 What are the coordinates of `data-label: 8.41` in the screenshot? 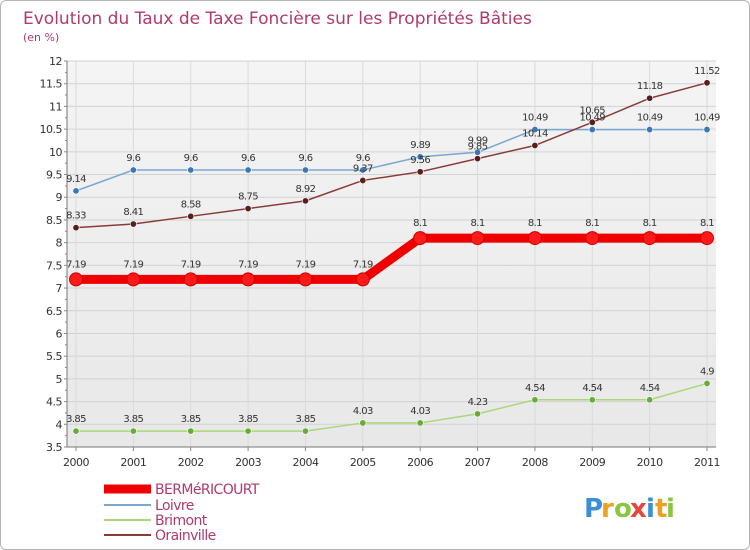 It's located at (133, 212).